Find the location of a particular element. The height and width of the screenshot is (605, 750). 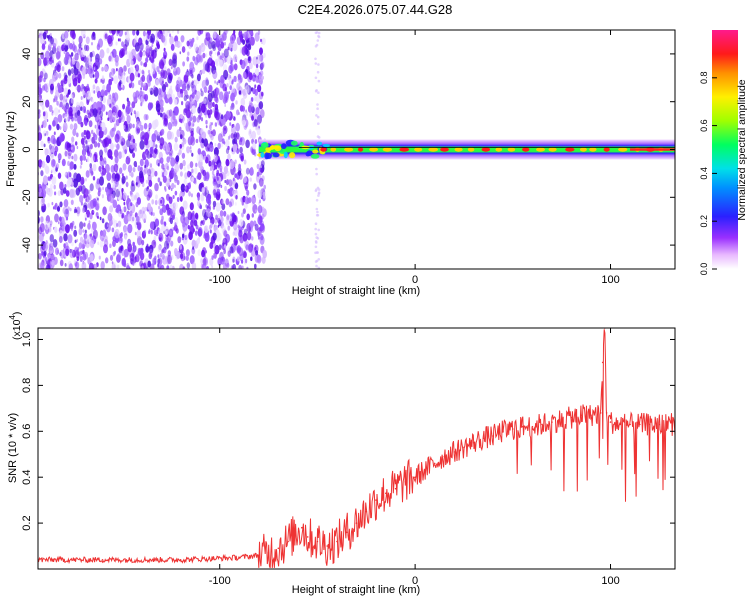

signal-peak is located at coordinates (433, 149).